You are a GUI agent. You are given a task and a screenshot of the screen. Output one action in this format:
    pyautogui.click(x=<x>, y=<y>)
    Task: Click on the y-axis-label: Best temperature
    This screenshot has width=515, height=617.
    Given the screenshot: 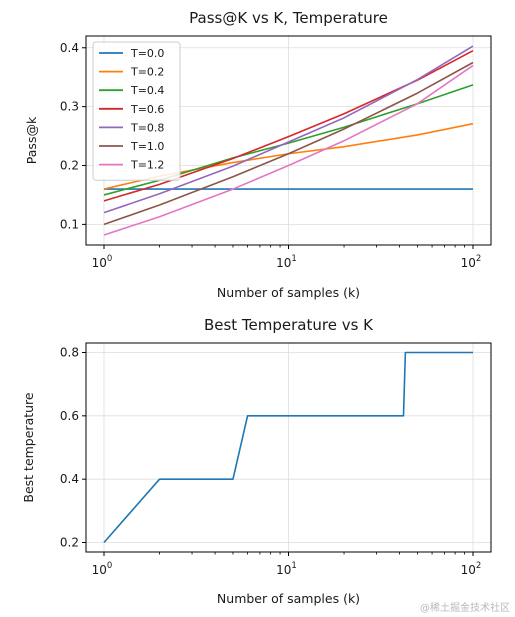 What is the action you would take?
    pyautogui.click(x=28, y=447)
    